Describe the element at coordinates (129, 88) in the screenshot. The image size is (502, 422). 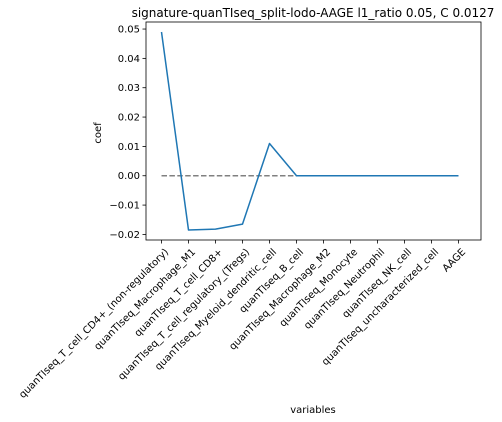
I see `y-tick-label: 0.03` at that location.